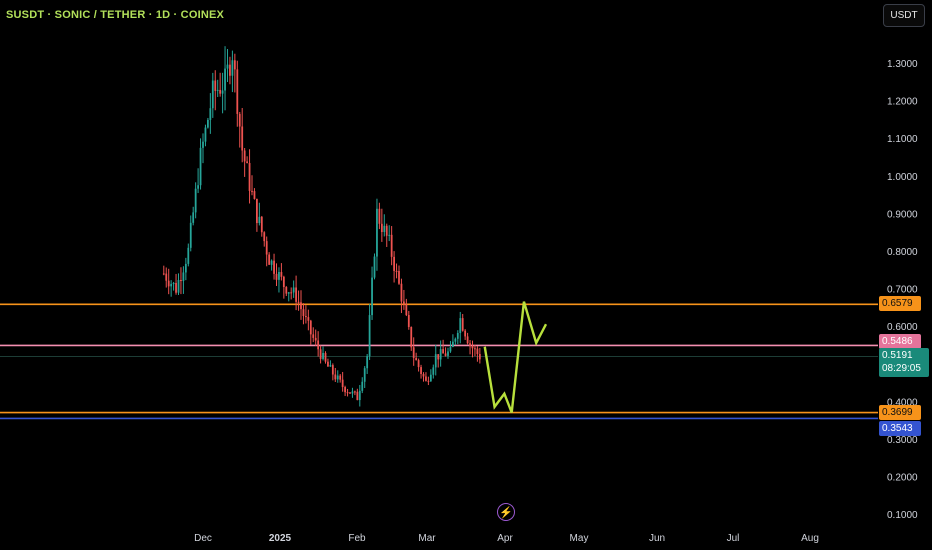 Image resolution: width=932 pixels, height=550 pixels. Describe the element at coordinates (902, 477) in the screenshot. I see `y-axis-tick: 0.2000` at that location.